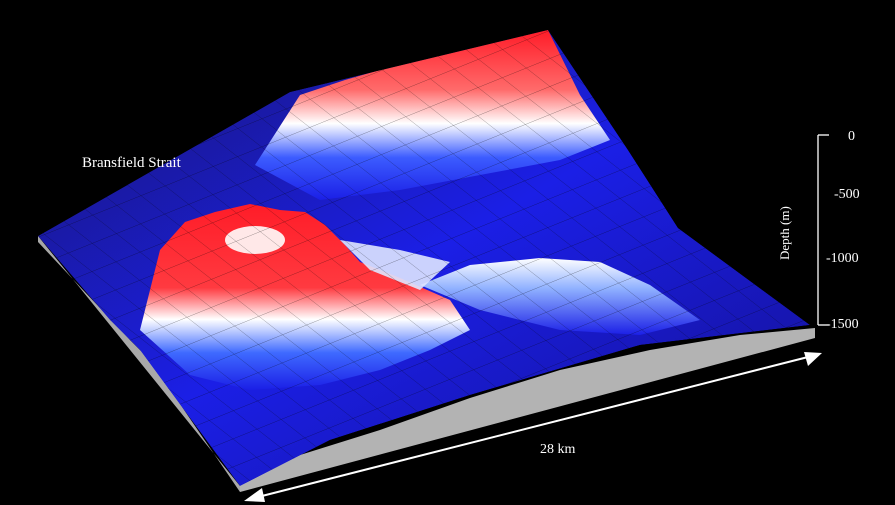 This screenshot has width=895, height=505. Describe the element at coordinates (132, 163) in the screenshot. I see `location-label: Bransfield Strait` at that location.